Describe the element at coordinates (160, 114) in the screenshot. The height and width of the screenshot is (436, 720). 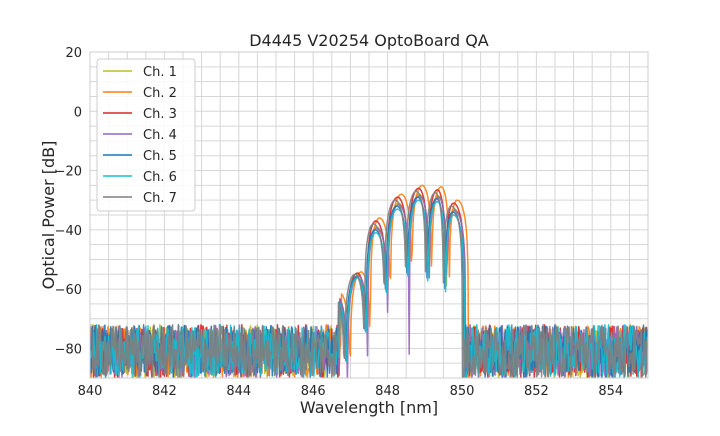
I see `legend-label: Ch. 3` at that location.